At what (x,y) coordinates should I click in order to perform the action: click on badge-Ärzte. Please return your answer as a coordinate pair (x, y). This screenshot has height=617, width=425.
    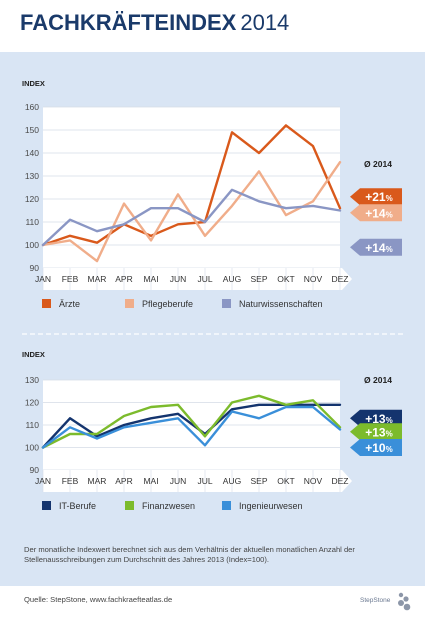
    Looking at the image, I should click on (376, 197).